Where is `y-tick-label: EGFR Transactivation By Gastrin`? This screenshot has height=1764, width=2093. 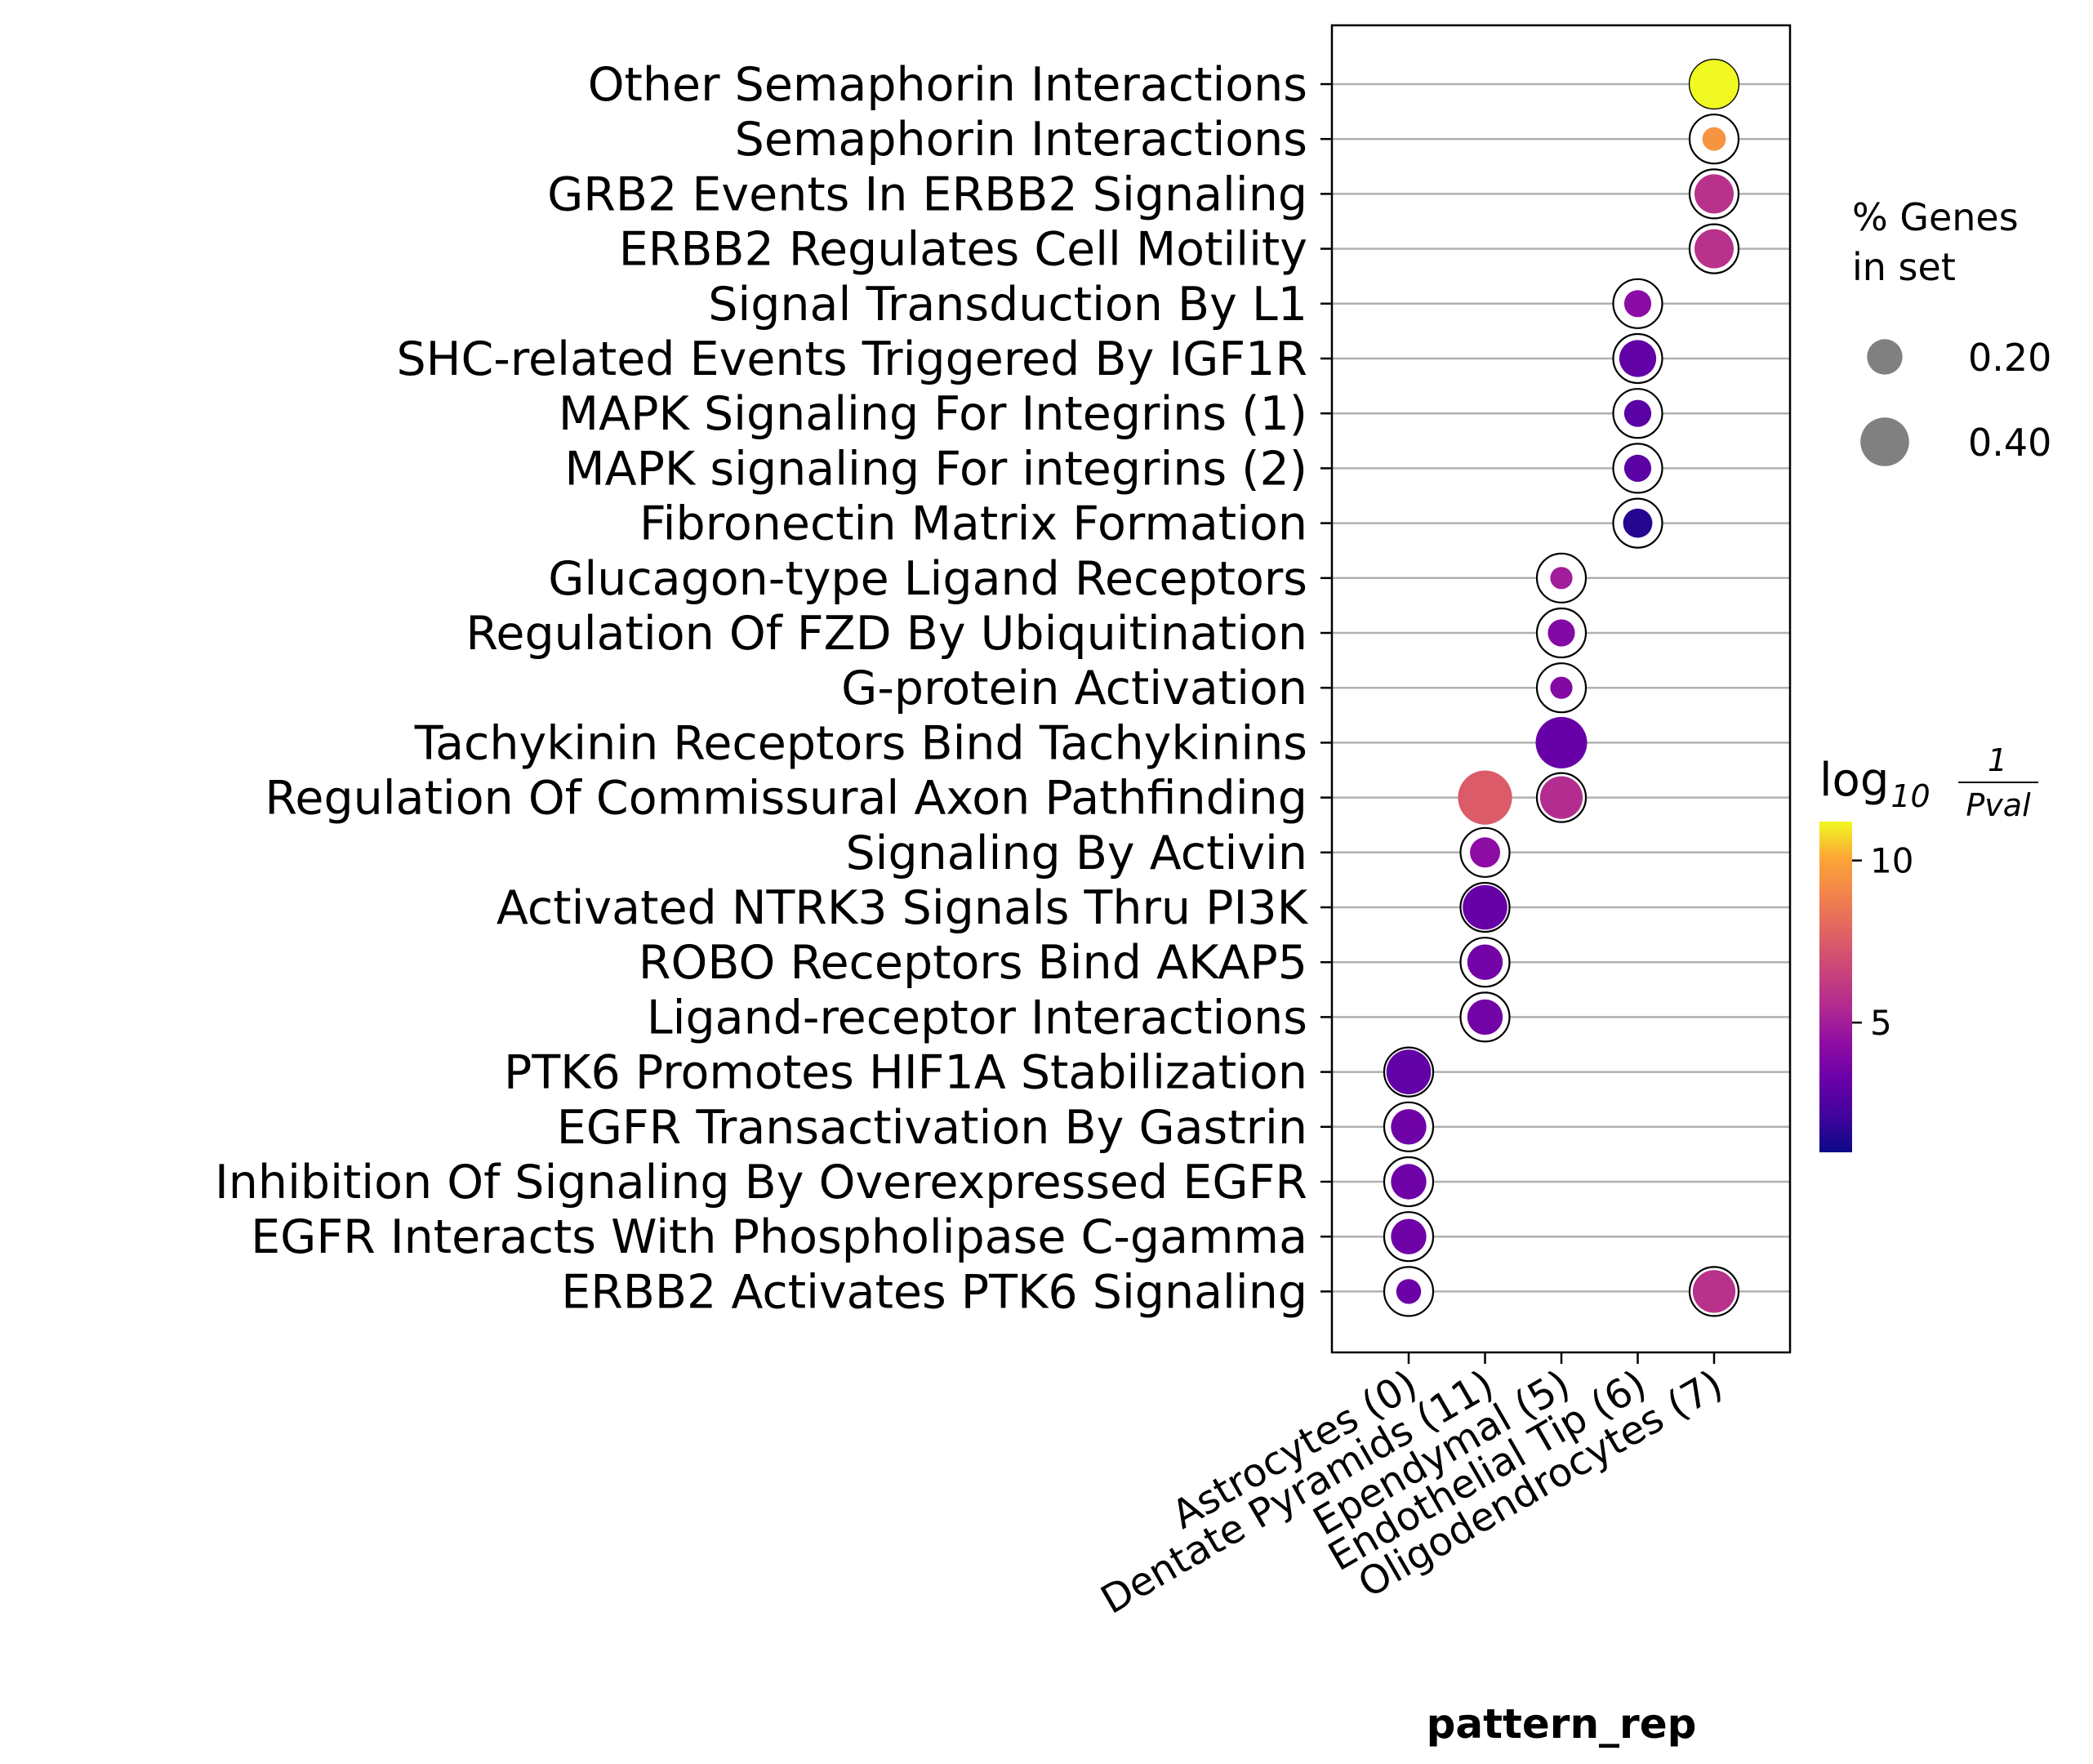 y-tick-label: EGFR Transactivation By Gastrin is located at coordinates (932, 1128).